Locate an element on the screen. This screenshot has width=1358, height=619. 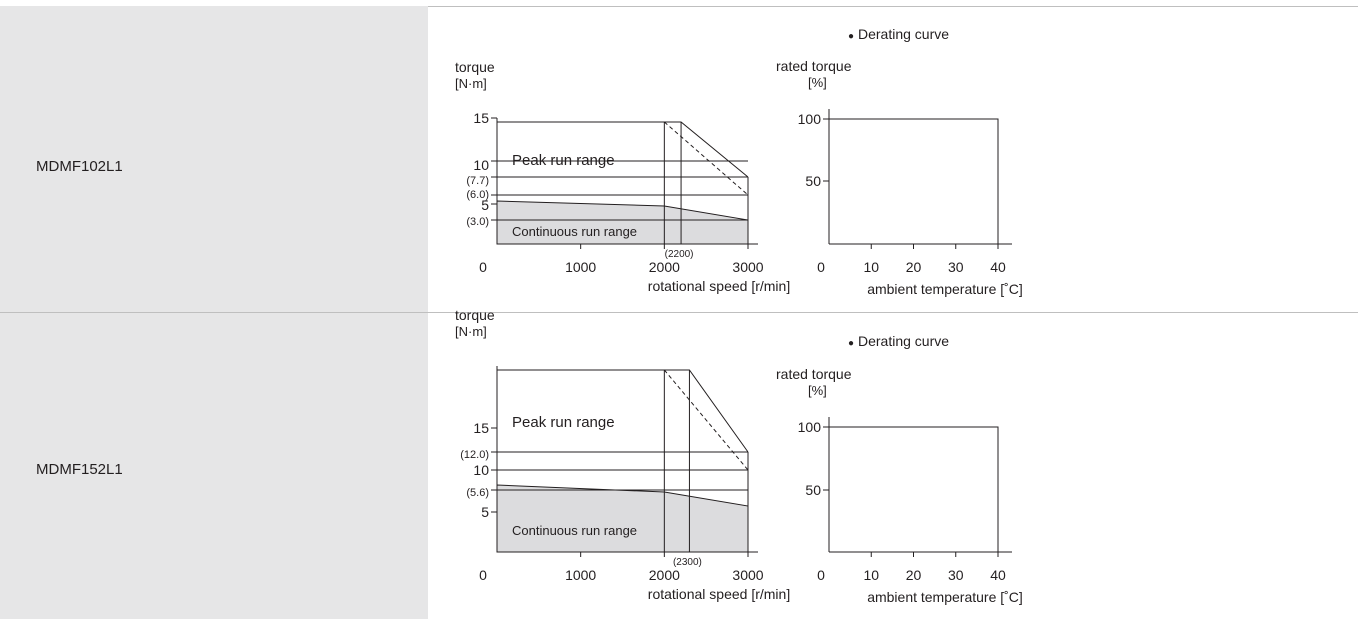
y-tick-label: (7.7) is located at coordinates (477, 181).